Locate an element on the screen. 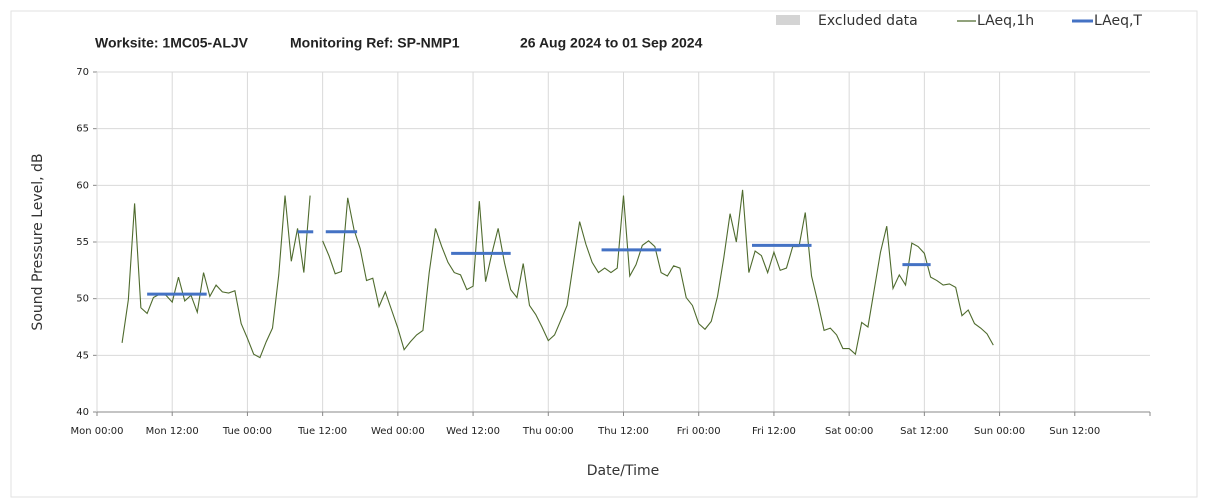 The width and height of the screenshot is (1208, 504). x-tick-label: Sat 12:00 is located at coordinates (924, 431).